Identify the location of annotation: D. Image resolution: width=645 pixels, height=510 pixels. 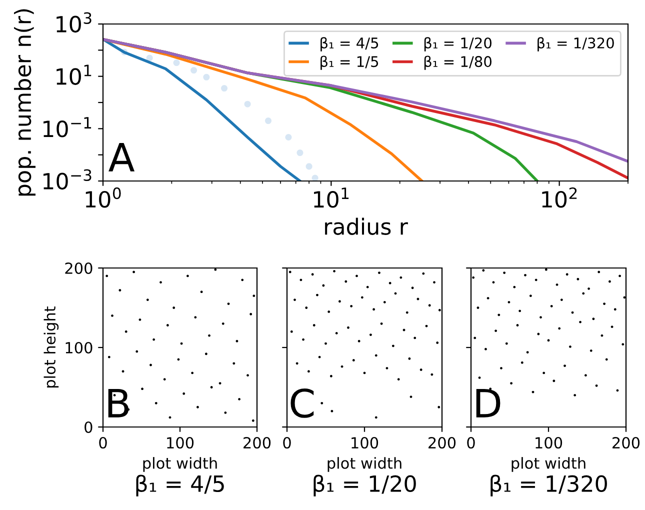
(488, 403).